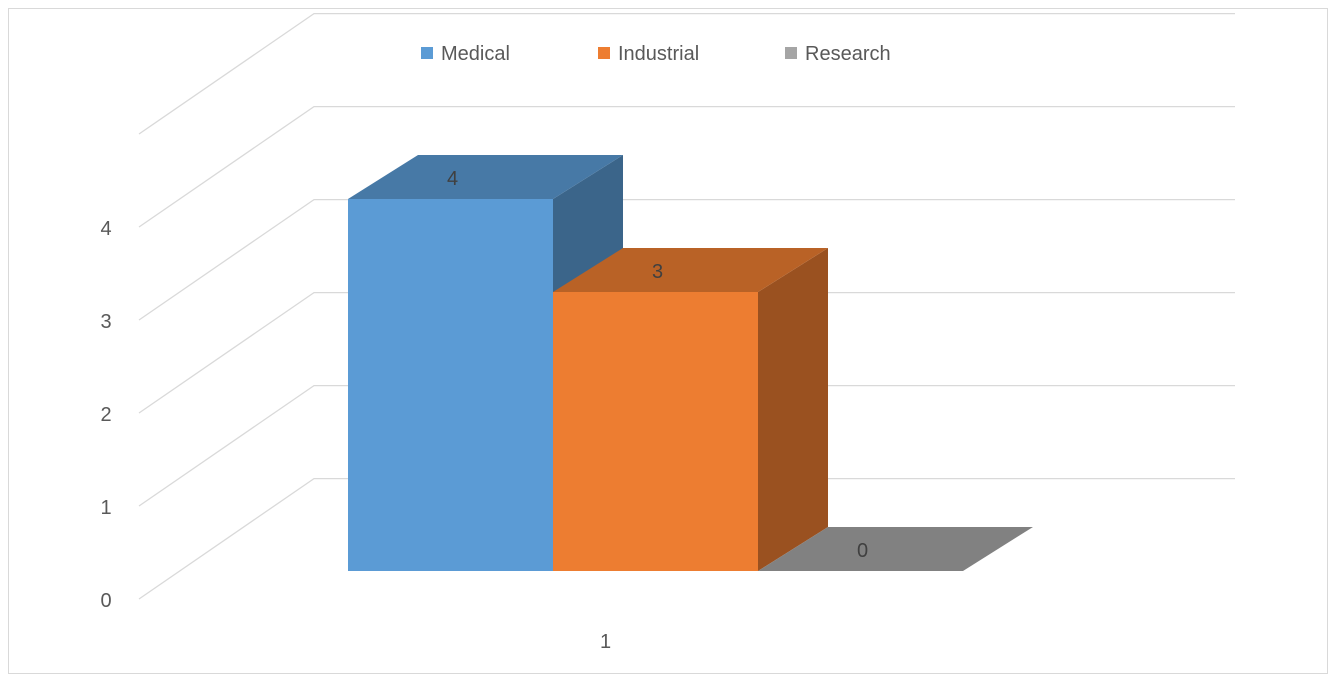 Image resolution: width=1333 pixels, height=679 pixels. I want to click on y-axis: 0 1 2 3 4, so click(105, 415).